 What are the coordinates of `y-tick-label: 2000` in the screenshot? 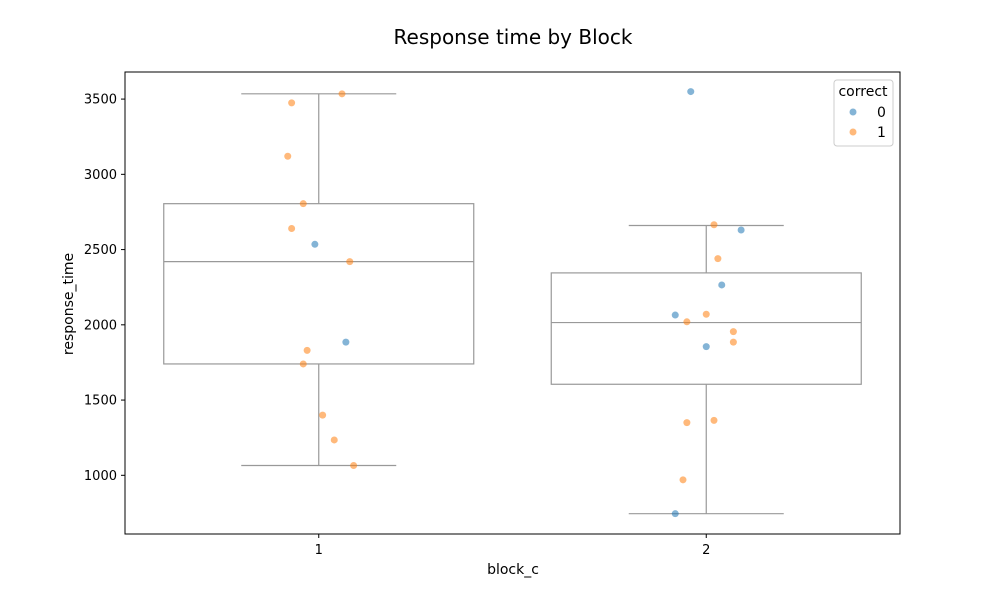 It's located at (100, 325).